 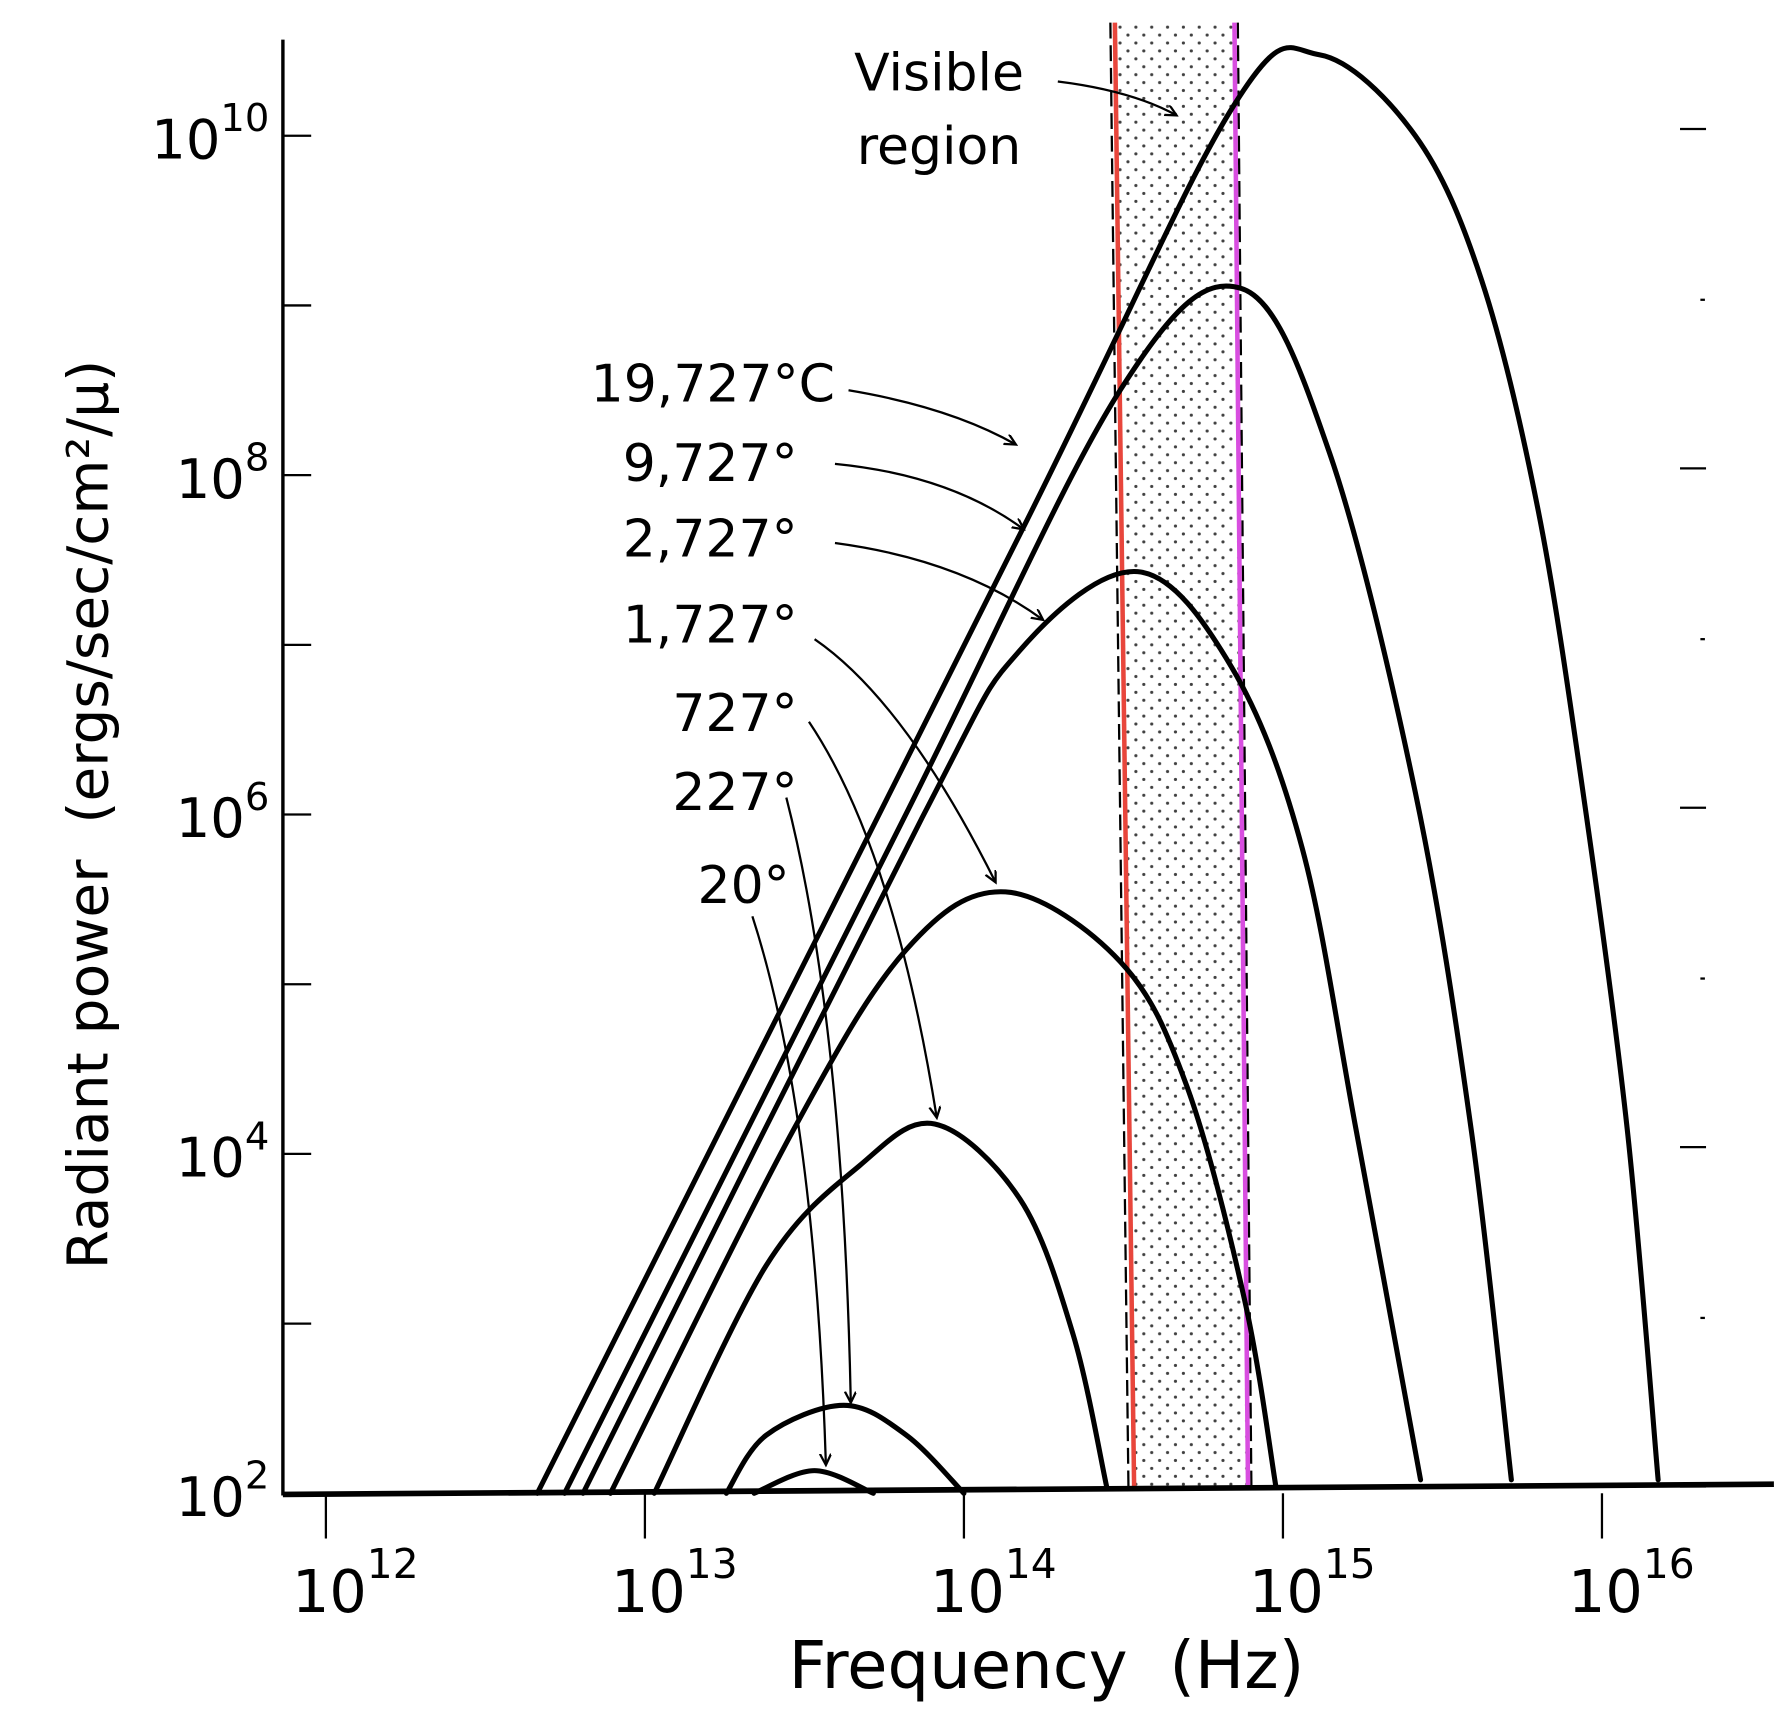 What do you see at coordinates (713, 385) in the screenshot?
I see `series-label-19727: 19,727°C` at bounding box center [713, 385].